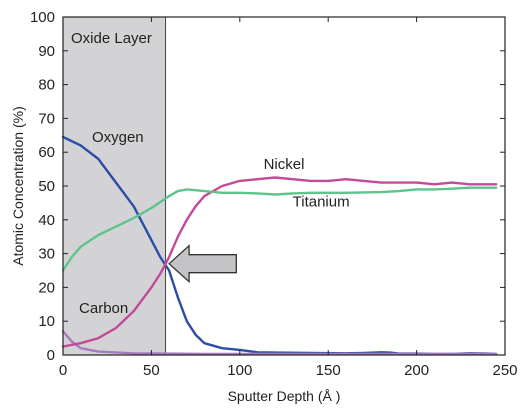  What do you see at coordinates (284, 396) in the screenshot?
I see `x-axis-title: Sputter Depth (Å )` at bounding box center [284, 396].